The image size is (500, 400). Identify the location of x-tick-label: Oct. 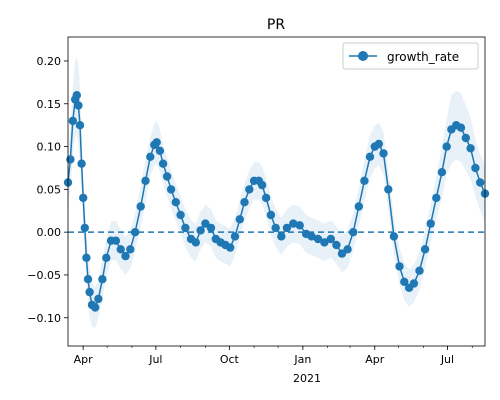
(230, 359).